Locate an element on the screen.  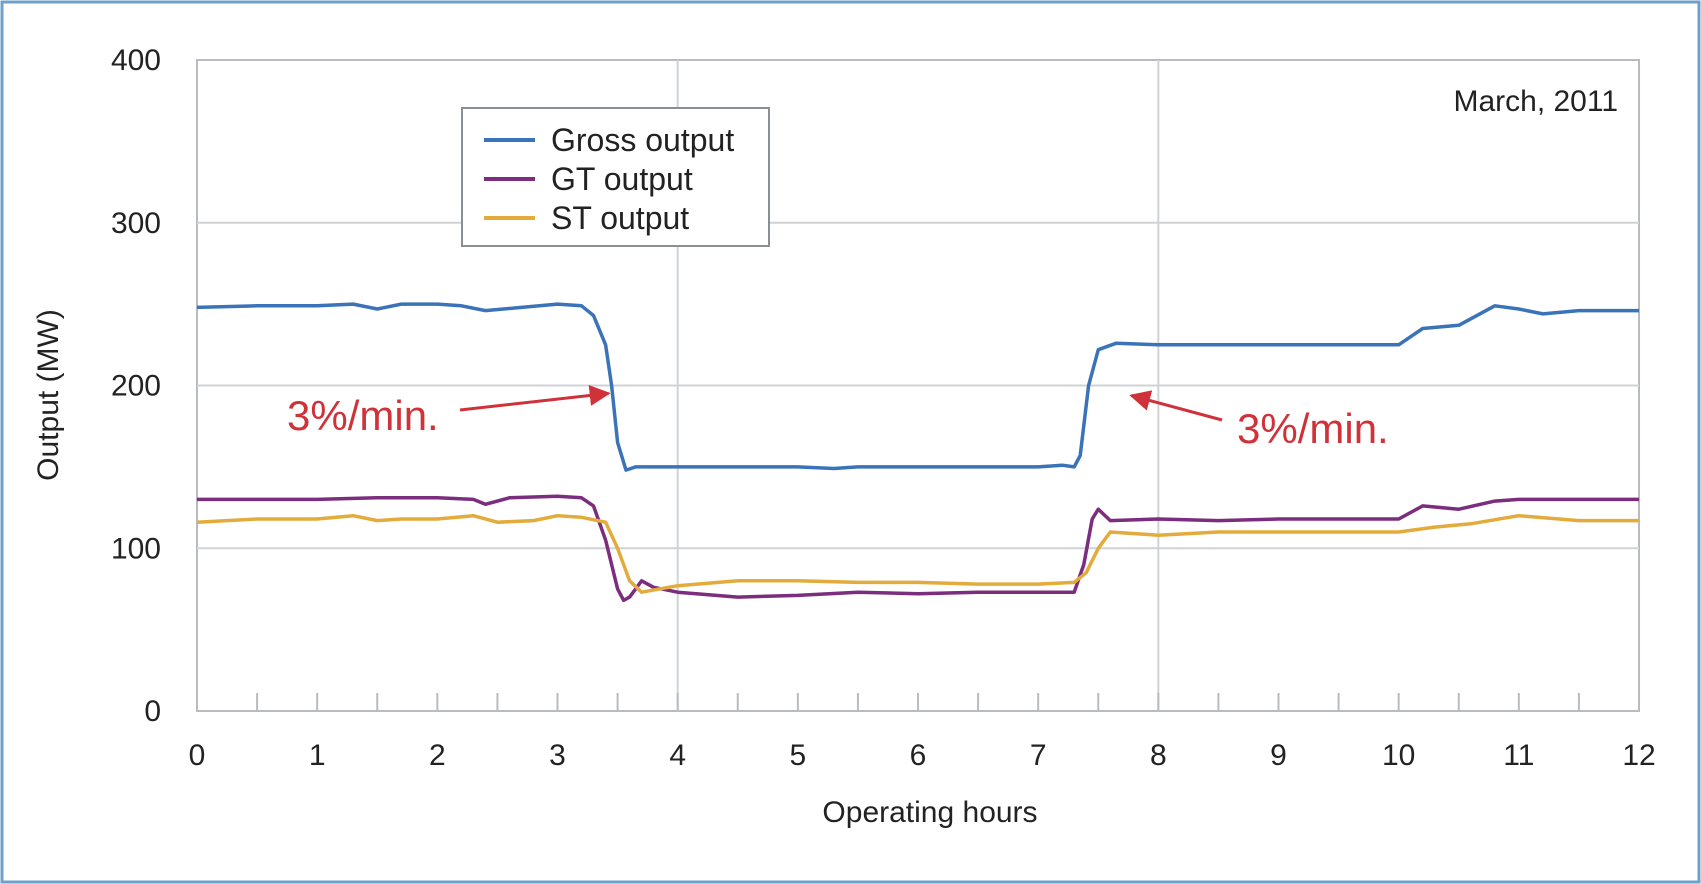
y-tick-labels: 0 100 200 300 400 is located at coordinates (136, 386).